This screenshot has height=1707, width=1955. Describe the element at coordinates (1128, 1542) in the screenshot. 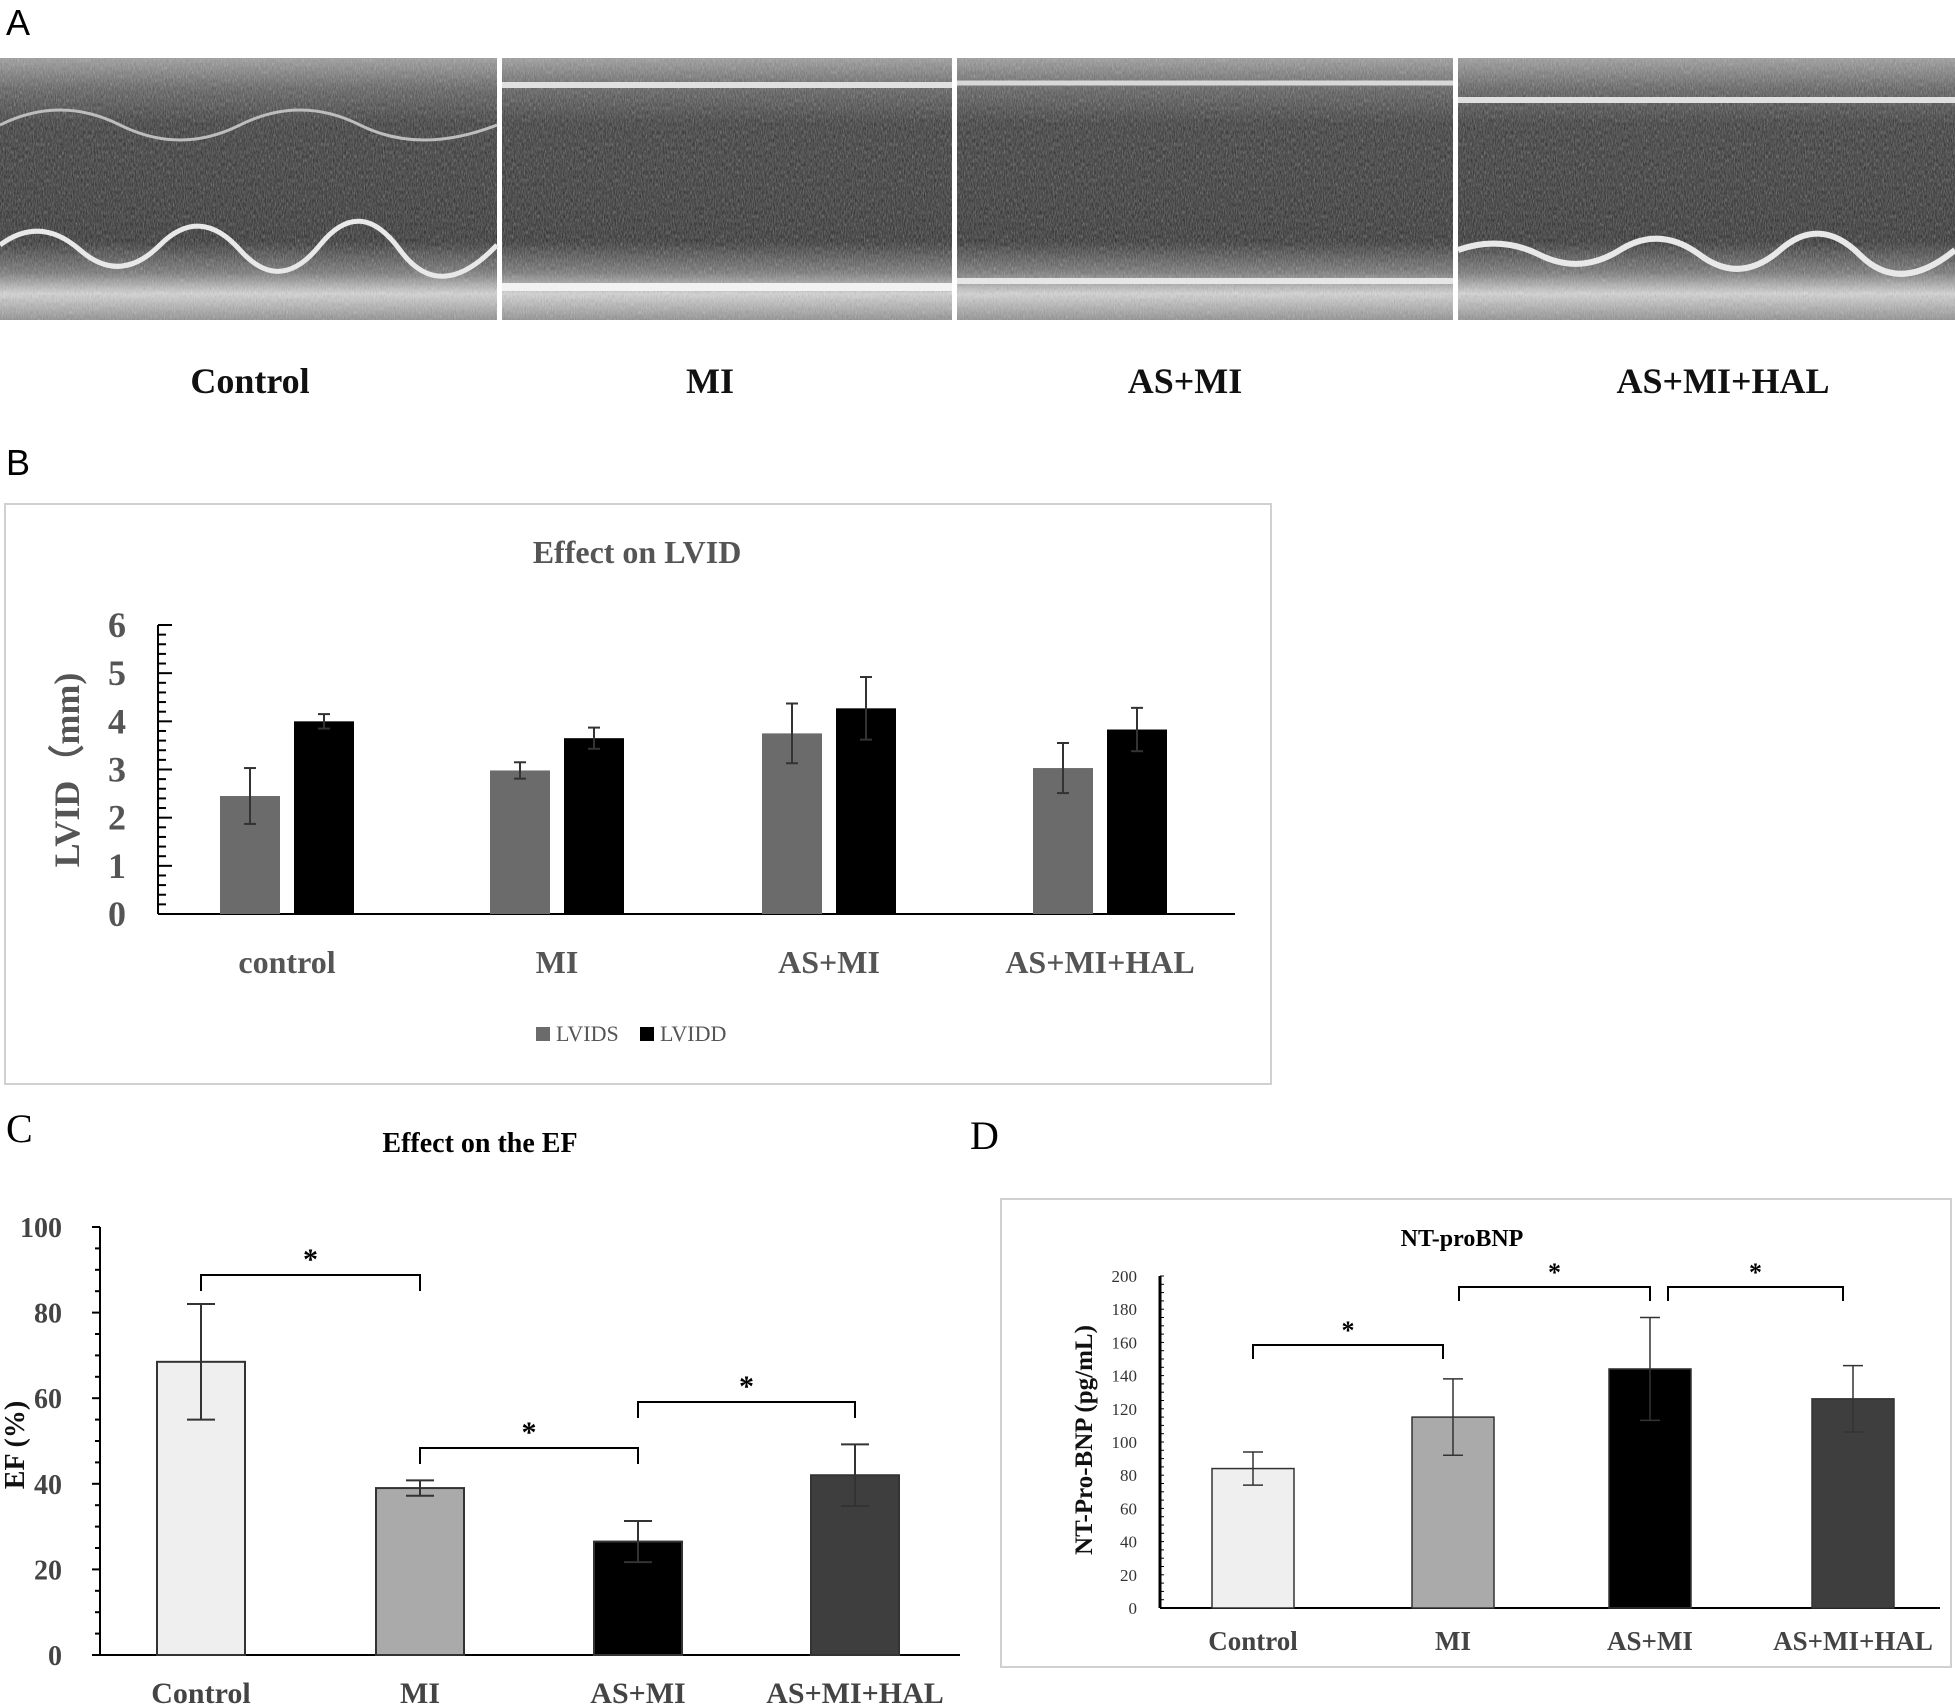

I see `ntprobnp-y-tick-label: 40` at that location.